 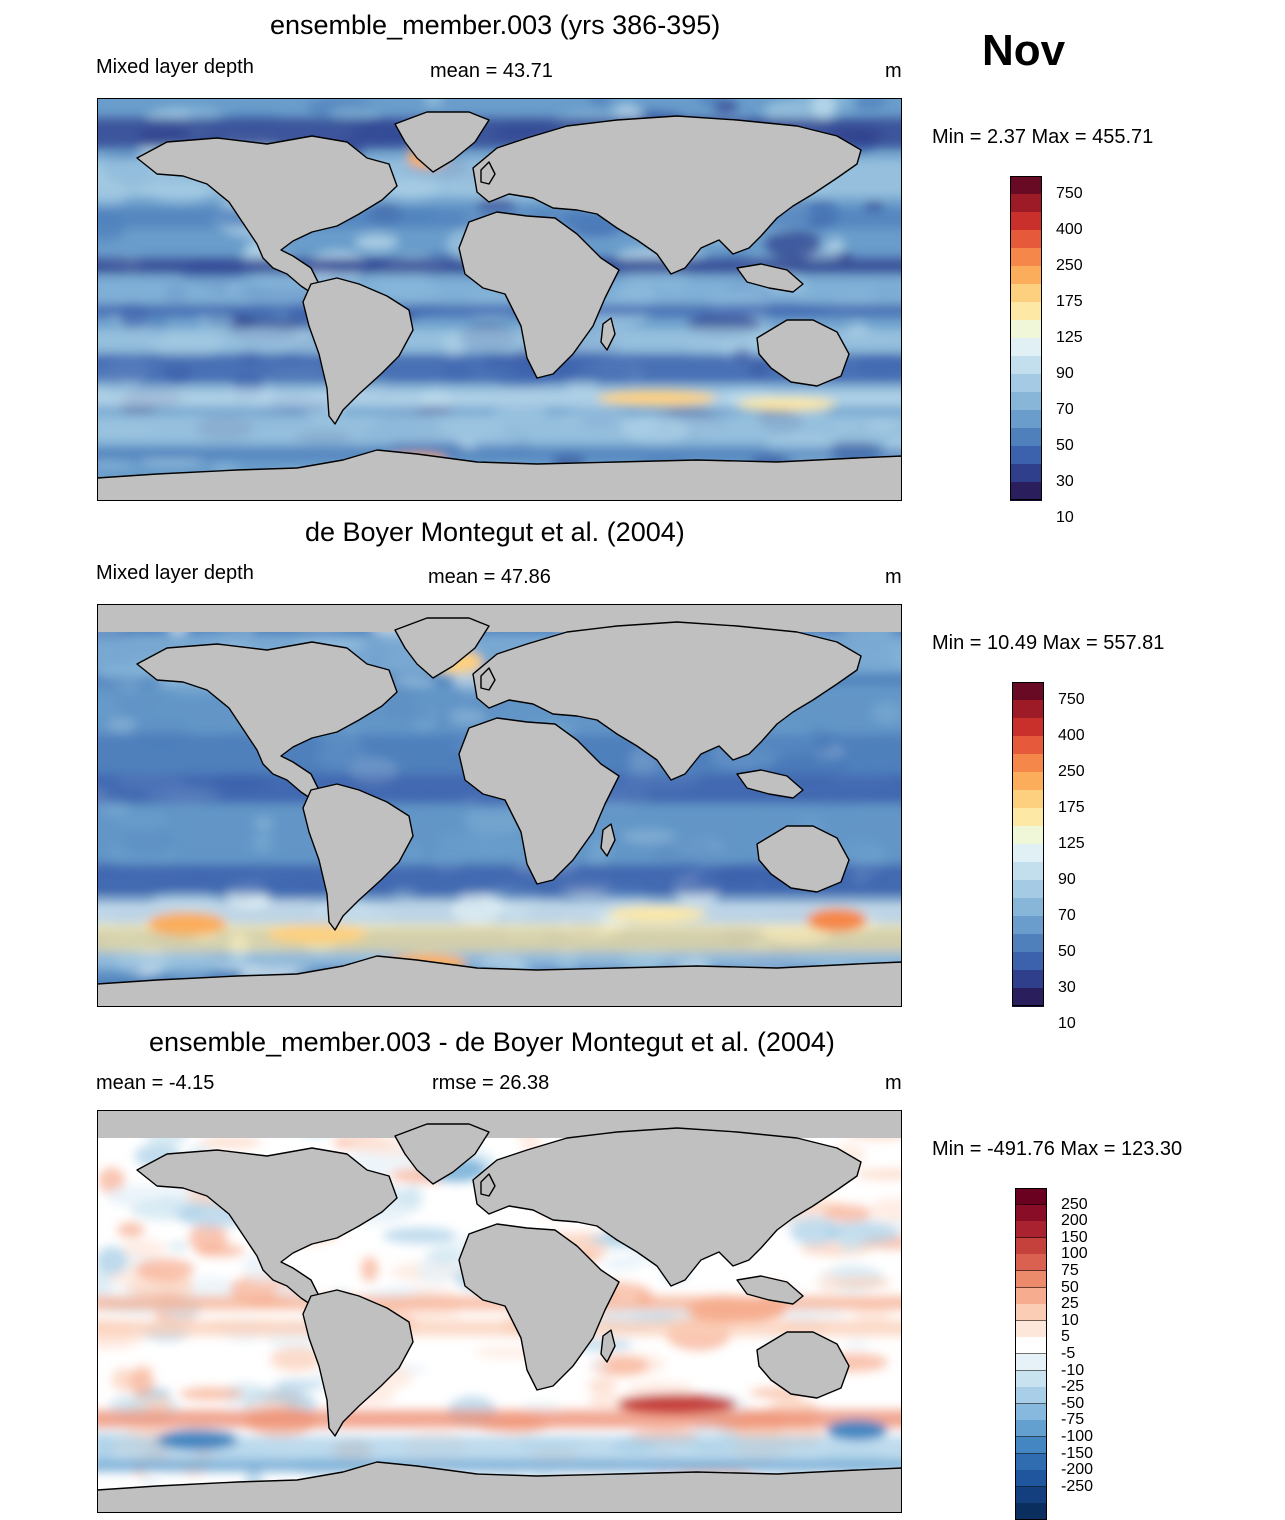 I want to click on colorbar-label: -200, so click(x=1077, y=1470).